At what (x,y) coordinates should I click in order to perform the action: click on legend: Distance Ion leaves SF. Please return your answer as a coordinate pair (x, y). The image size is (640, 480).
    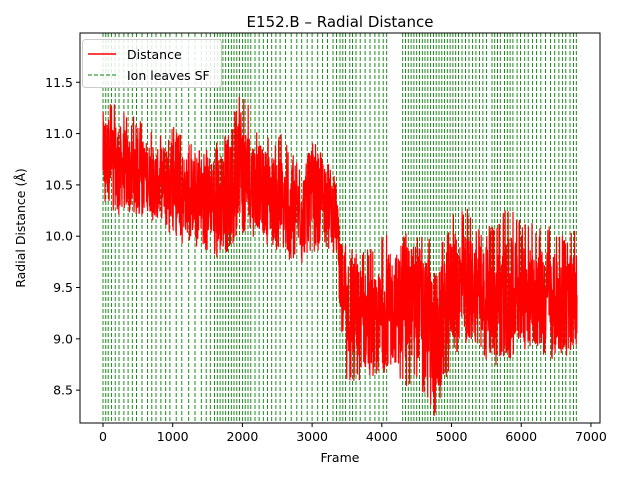
    Looking at the image, I should click on (152, 63).